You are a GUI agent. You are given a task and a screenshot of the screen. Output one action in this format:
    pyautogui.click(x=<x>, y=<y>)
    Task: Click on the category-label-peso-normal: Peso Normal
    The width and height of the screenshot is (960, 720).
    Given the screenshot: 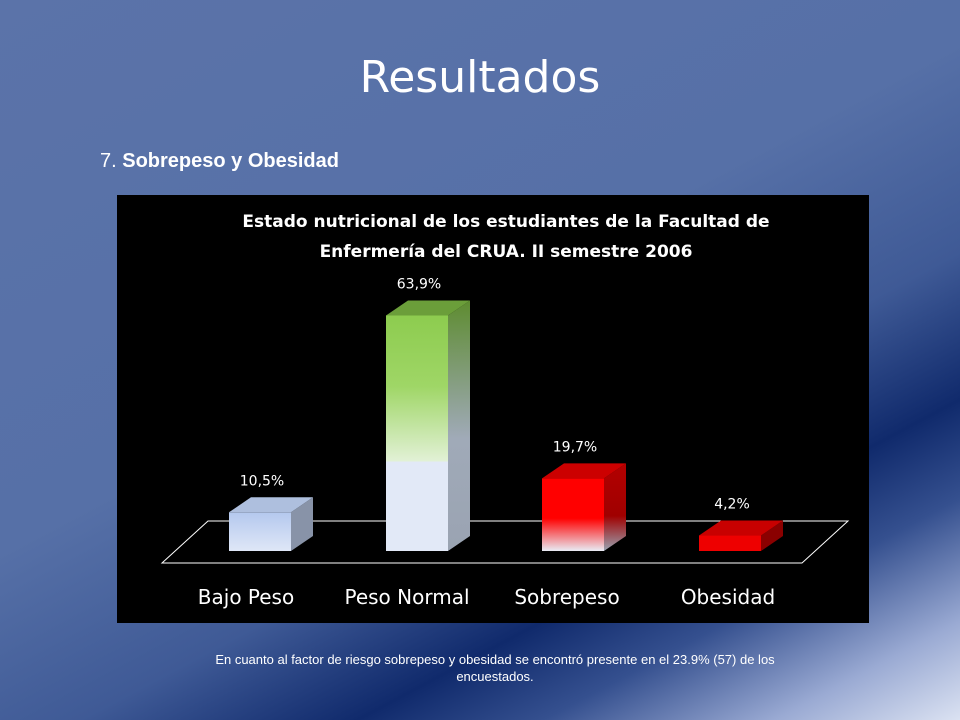 What is the action you would take?
    pyautogui.click(x=406, y=597)
    